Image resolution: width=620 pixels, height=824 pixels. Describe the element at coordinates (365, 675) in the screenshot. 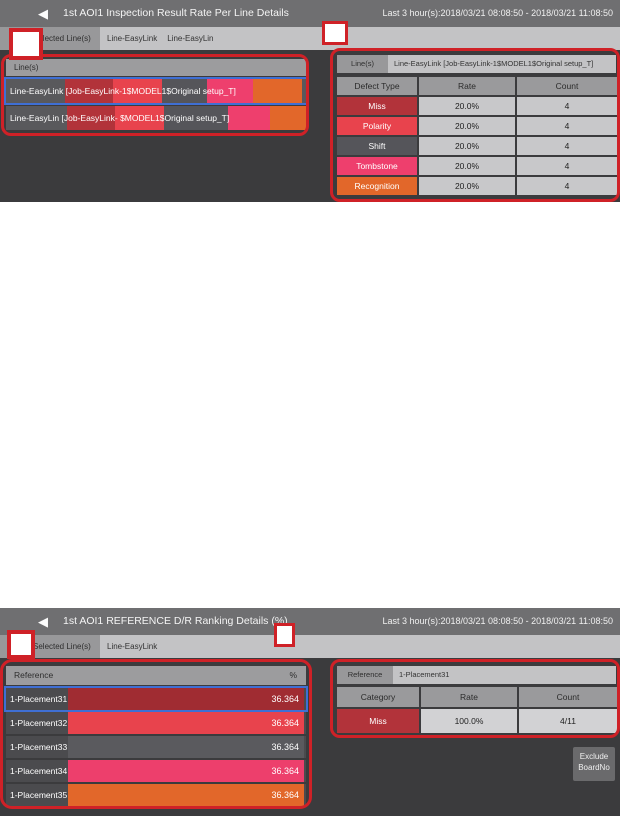

I see `reference-tab-label: Reference` at that location.